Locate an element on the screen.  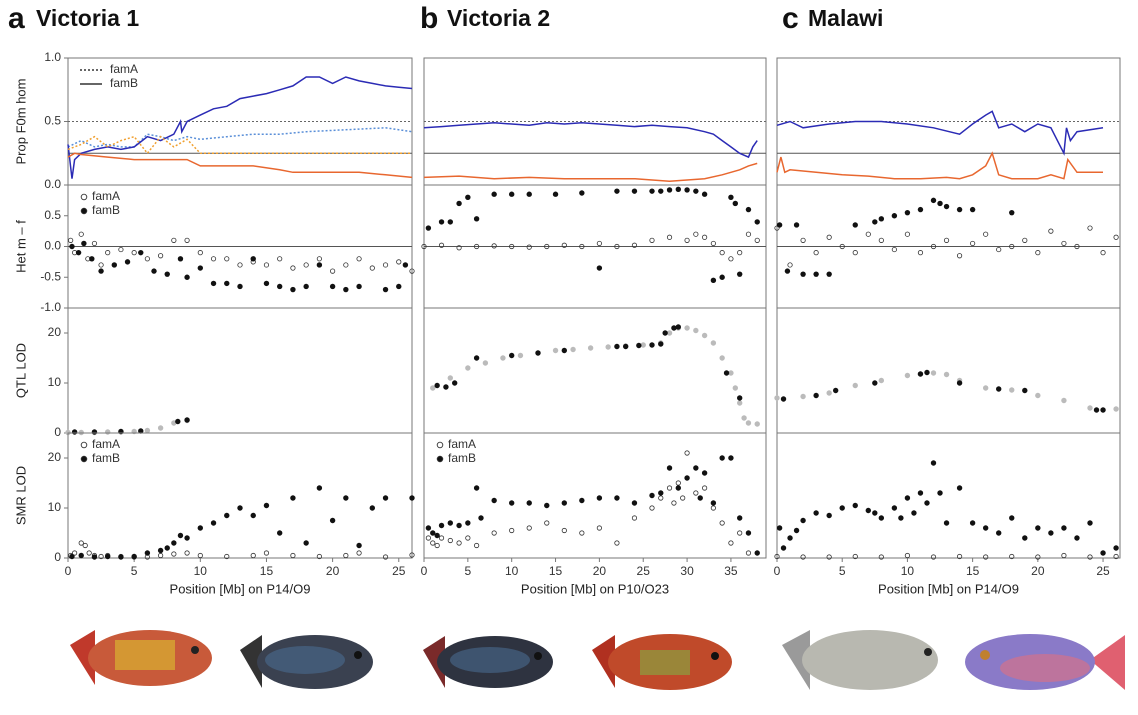
y-tick-label: -1.0 is located at coordinates (50, 307).